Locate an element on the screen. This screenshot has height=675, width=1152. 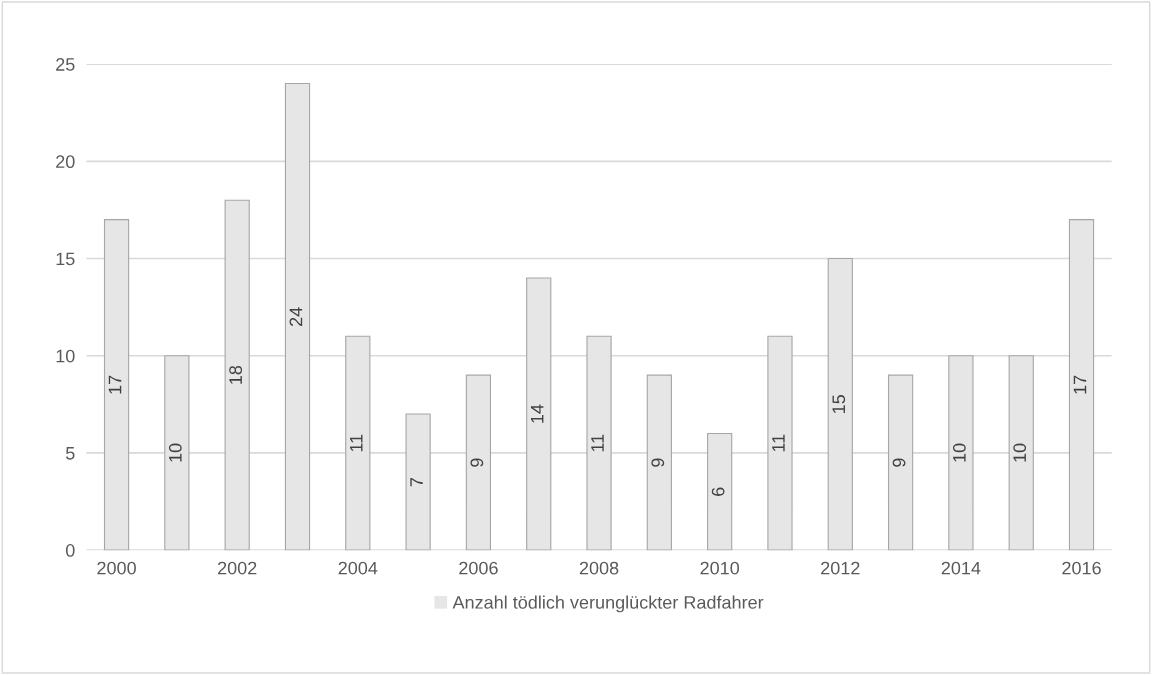
data-label: 15 is located at coordinates (839, 404).